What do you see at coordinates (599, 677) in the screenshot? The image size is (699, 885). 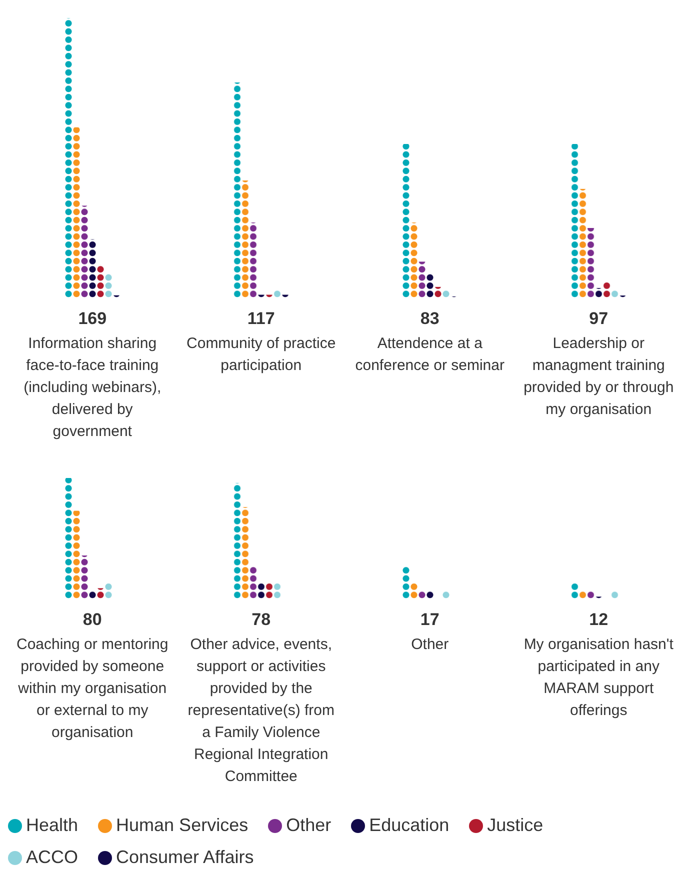 I see `x-tick-label: My organisation hasn't participated in any MARAM support offerings` at bounding box center [599, 677].